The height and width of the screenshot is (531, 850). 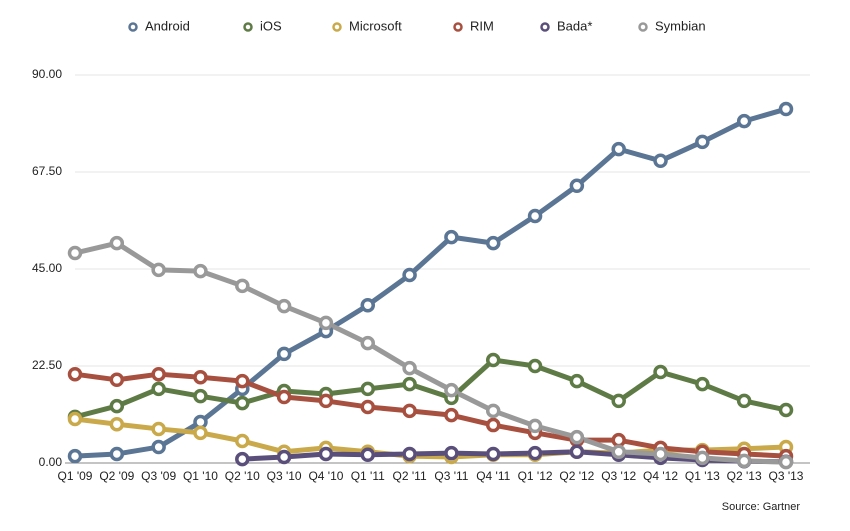 I want to click on x-tick-label: Q2 '09, so click(x=116, y=476).